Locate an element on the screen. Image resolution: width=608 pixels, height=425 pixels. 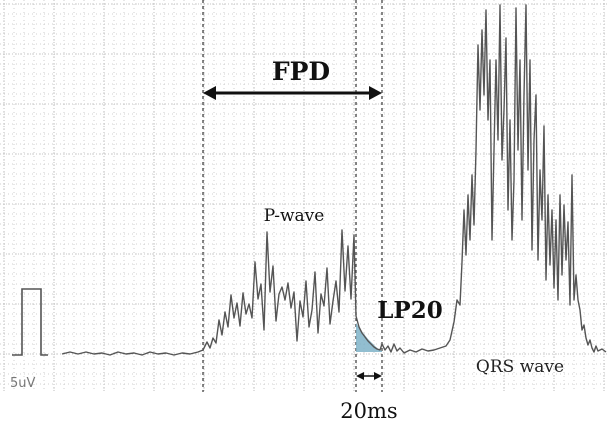
p-wave-label: P-wave is located at coordinates (294, 216).